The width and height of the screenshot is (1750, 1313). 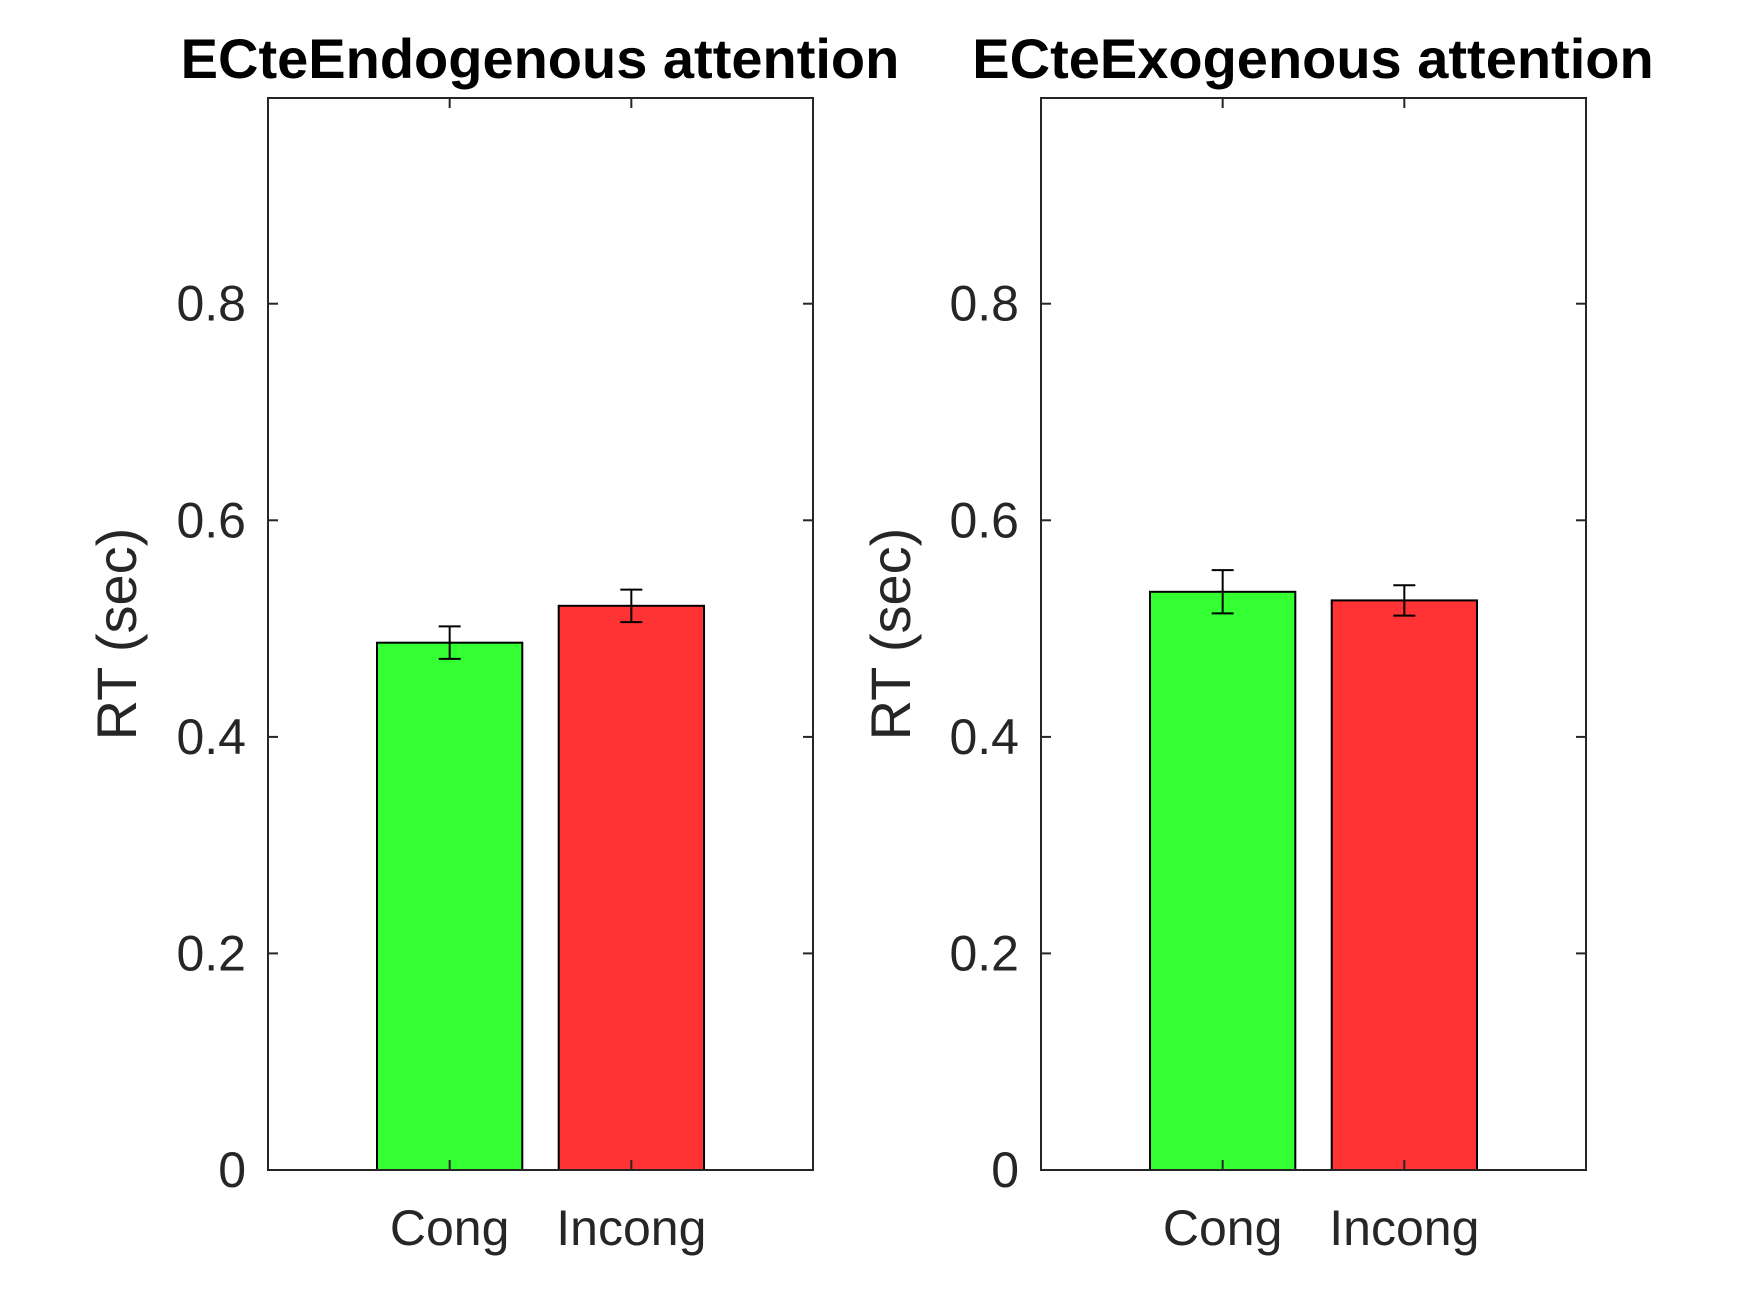 What do you see at coordinates (540, 58) in the screenshot?
I see `chart-title: ECteEndogenous attention` at bounding box center [540, 58].